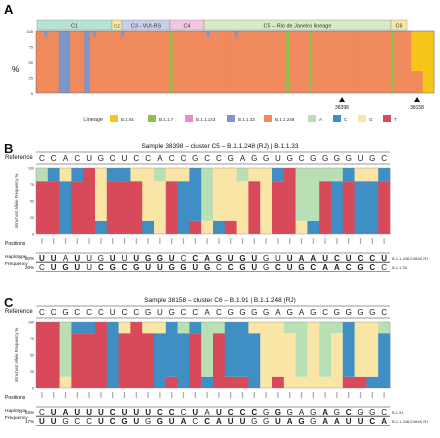 This screenshot has height=438, width=440. Describe the element at coordinates (213, 355) in the screenshot. I see `bars-frame` at that location.